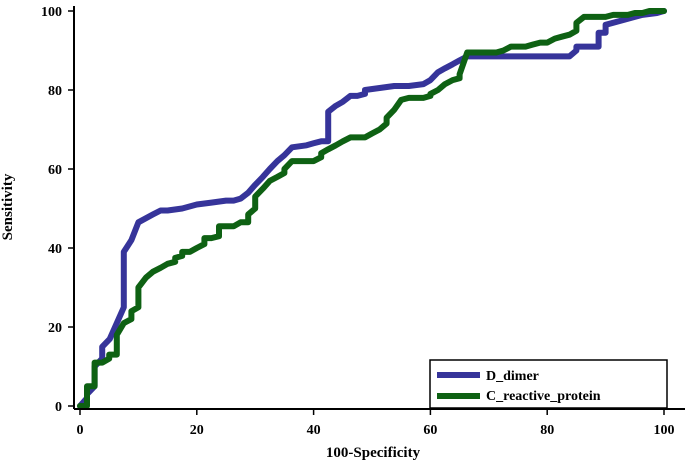 This screenshot has height=462, width=685. What do you see at coordinates (197, 430) in the screenshot?
I see `x-tick-label: 20` at bounding box center [197, 430].